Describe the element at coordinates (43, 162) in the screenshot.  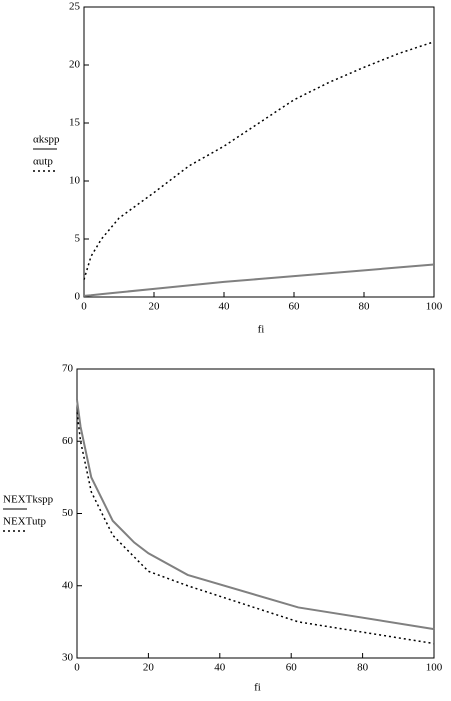
I see `legend-label: αutp` at that location.